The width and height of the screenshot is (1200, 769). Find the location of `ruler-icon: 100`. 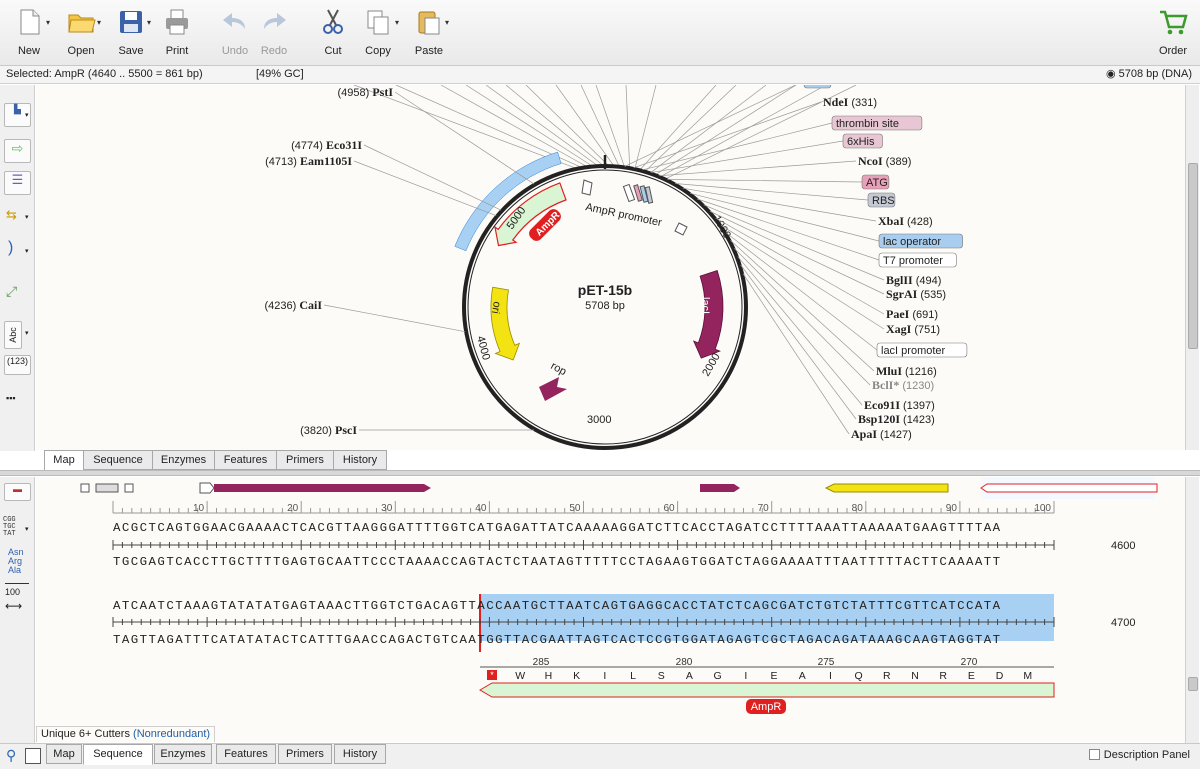

ruler-icon: 100 is located at coordinates (17, 590).